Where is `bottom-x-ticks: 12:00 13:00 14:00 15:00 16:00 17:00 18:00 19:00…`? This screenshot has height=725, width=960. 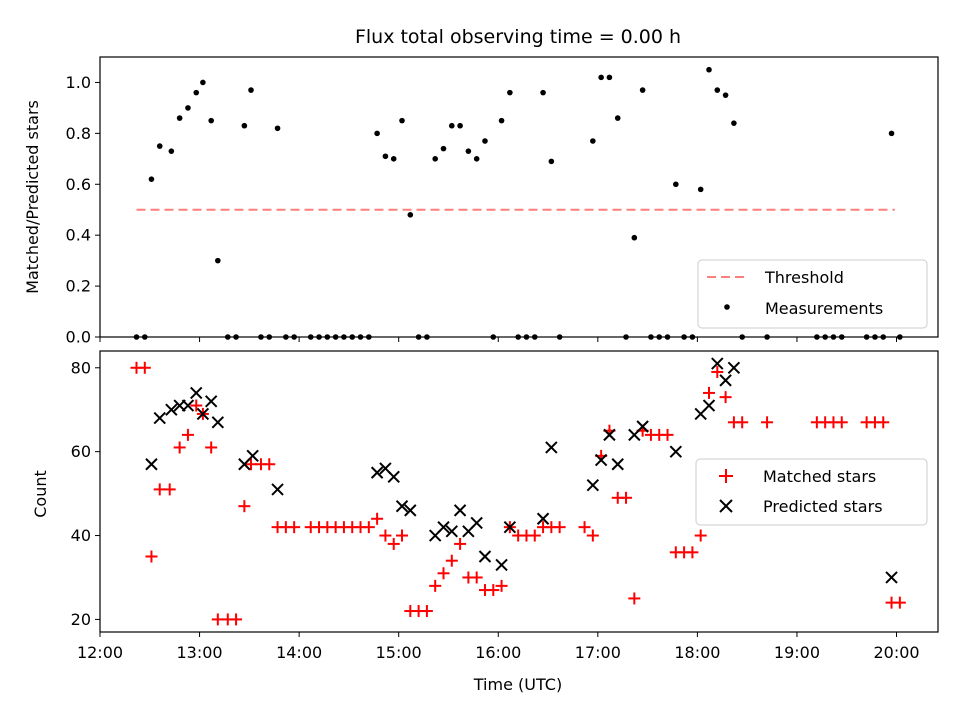 bottom-x-ticks: 12:00 13:00 14:00 15:00 16:00 17:00 18:00 19:00… is located at coordinates (498, 647).